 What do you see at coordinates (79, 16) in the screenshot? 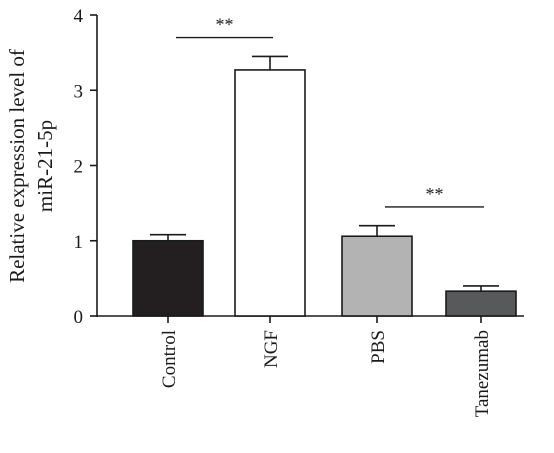
I see `y-tick-label: 4` at bounding box center [79, 16].